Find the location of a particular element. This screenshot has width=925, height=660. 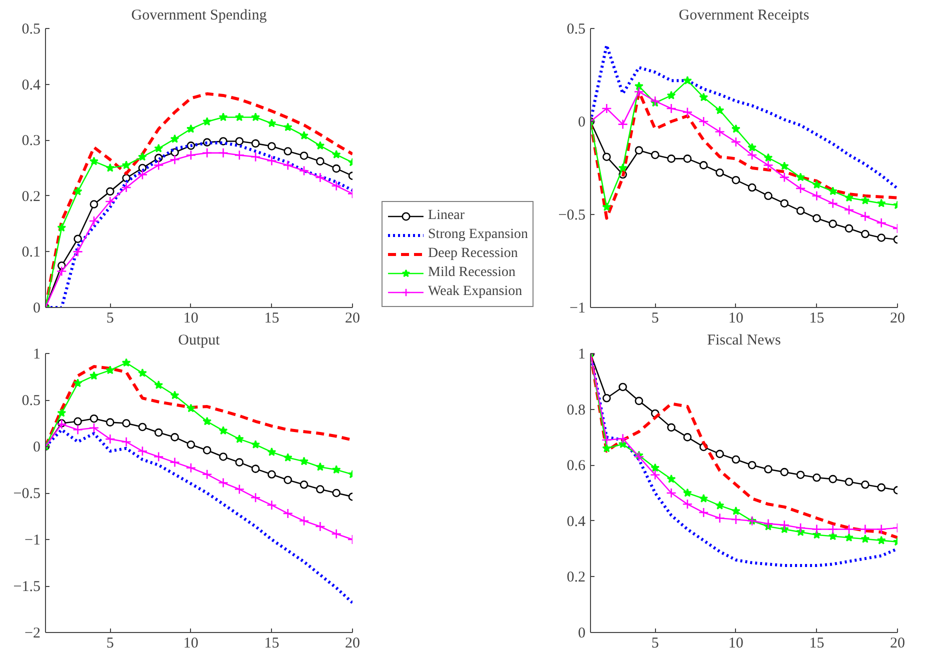

chart-title: Government Receipts is located at coordinates (744, 16).